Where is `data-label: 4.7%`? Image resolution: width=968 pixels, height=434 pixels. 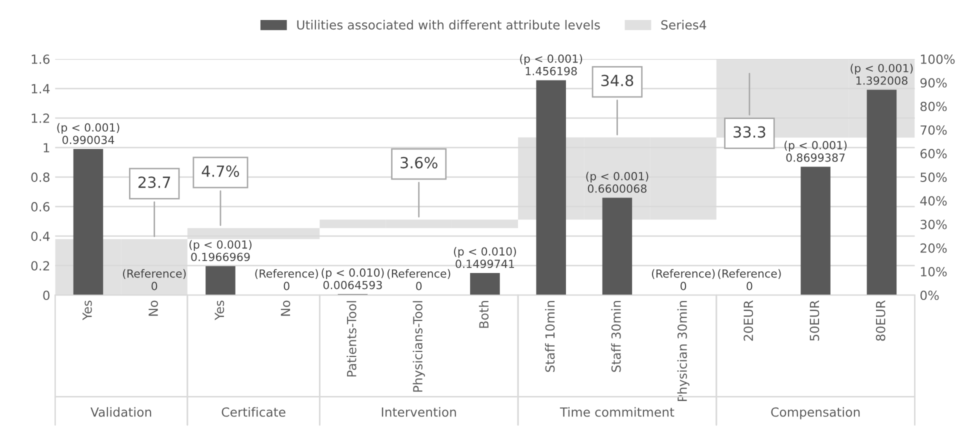 data-label: 4.7% is located at coordinates (221, 171).